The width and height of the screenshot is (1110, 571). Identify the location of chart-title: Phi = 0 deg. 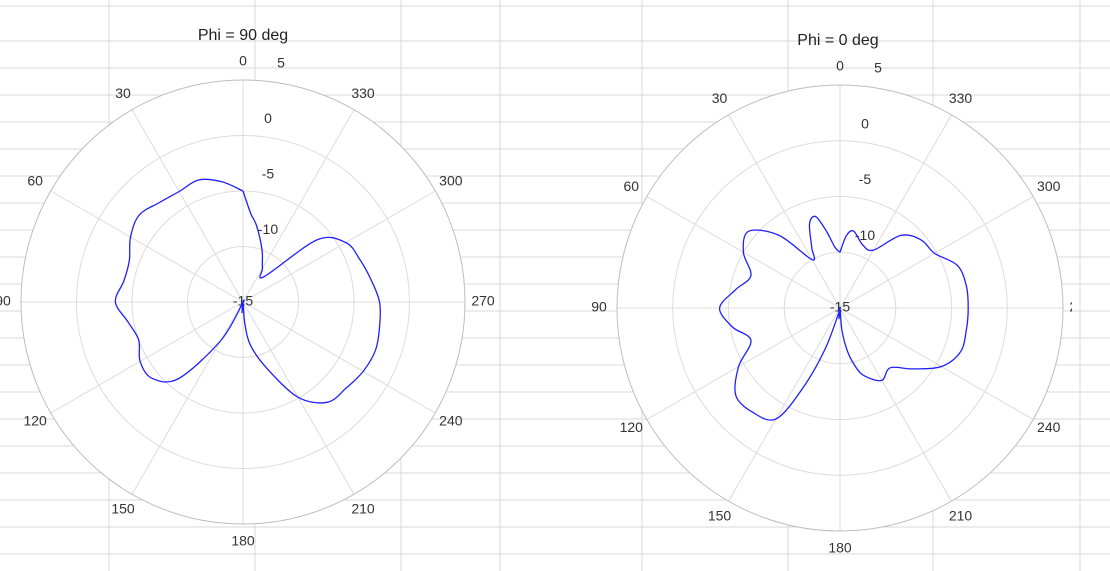
(837, 40).